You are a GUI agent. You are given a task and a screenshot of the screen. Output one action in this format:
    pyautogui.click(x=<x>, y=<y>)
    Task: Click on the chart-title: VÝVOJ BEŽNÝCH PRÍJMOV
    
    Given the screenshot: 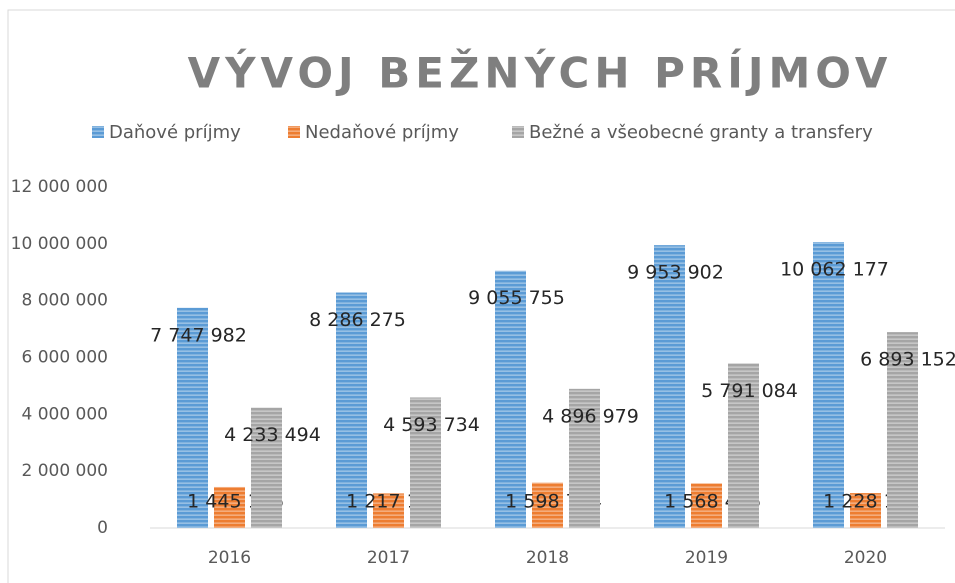 What is the action you would take?
    pyautogui.click(x=540, y=73)
    